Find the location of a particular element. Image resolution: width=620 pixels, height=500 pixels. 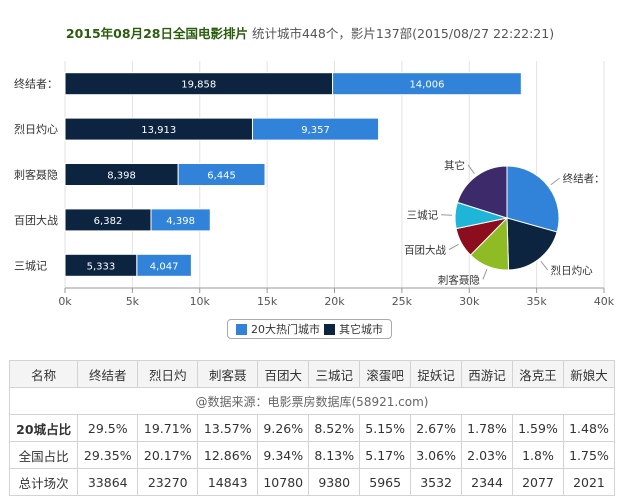

legend-swatch-top20 is located at coordinates (241, 329).